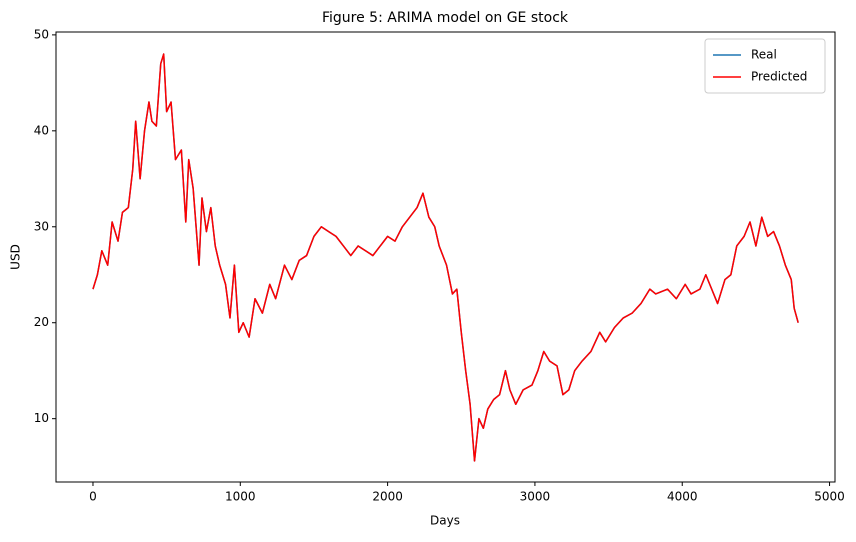 The height and width of the screenshot is (542, 856). I want to click on y-tick-label: 40, so click(41, 130).